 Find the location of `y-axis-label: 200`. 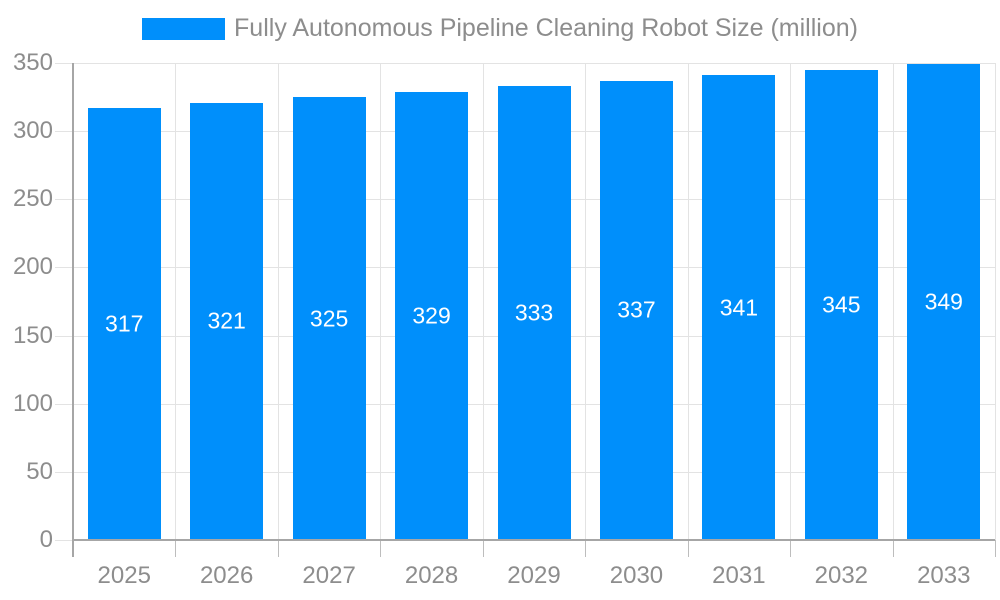

y-axis-label: 200 is located at coordinates (32, 267).